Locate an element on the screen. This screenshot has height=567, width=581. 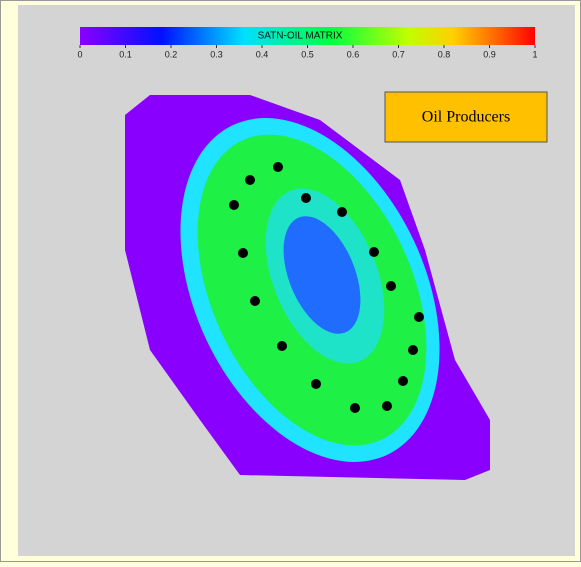
colorbar-title: SATN-OIL MATRIX is located at coordinates (300, 36).